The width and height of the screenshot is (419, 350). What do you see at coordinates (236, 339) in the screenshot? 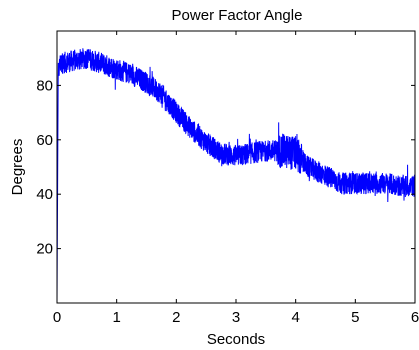
I see `x-axis-label: Seconds` at bounding box center [236, 339].